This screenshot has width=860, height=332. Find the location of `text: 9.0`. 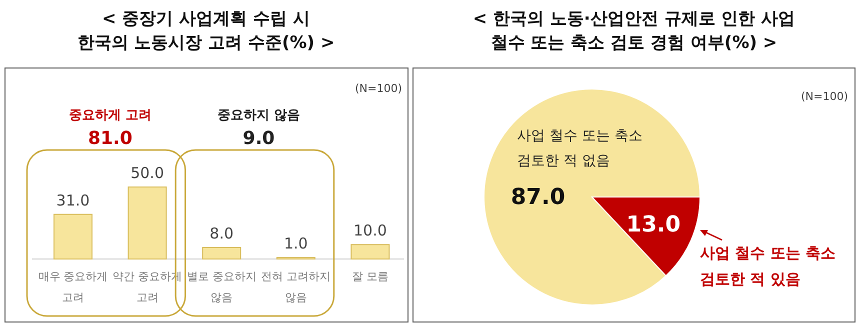

text: 9.0 is located at coordinates (258, 138).